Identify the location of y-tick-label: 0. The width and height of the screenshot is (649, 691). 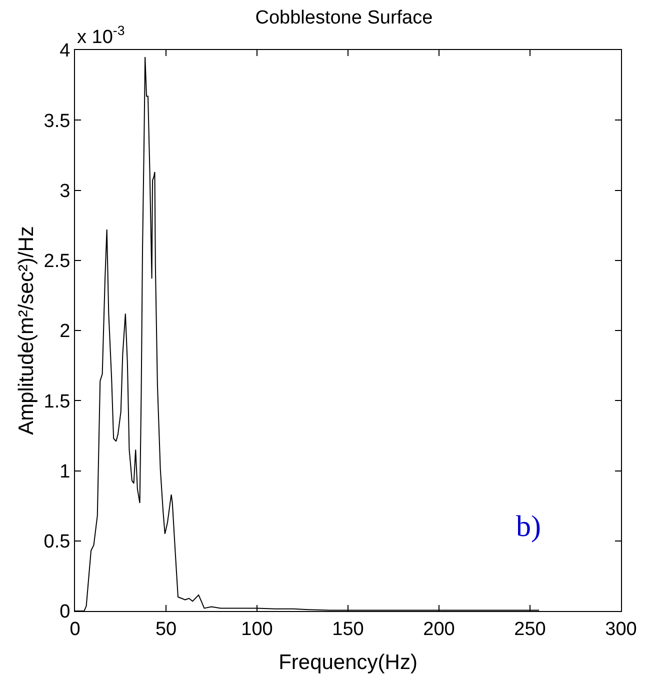
(65, 612).